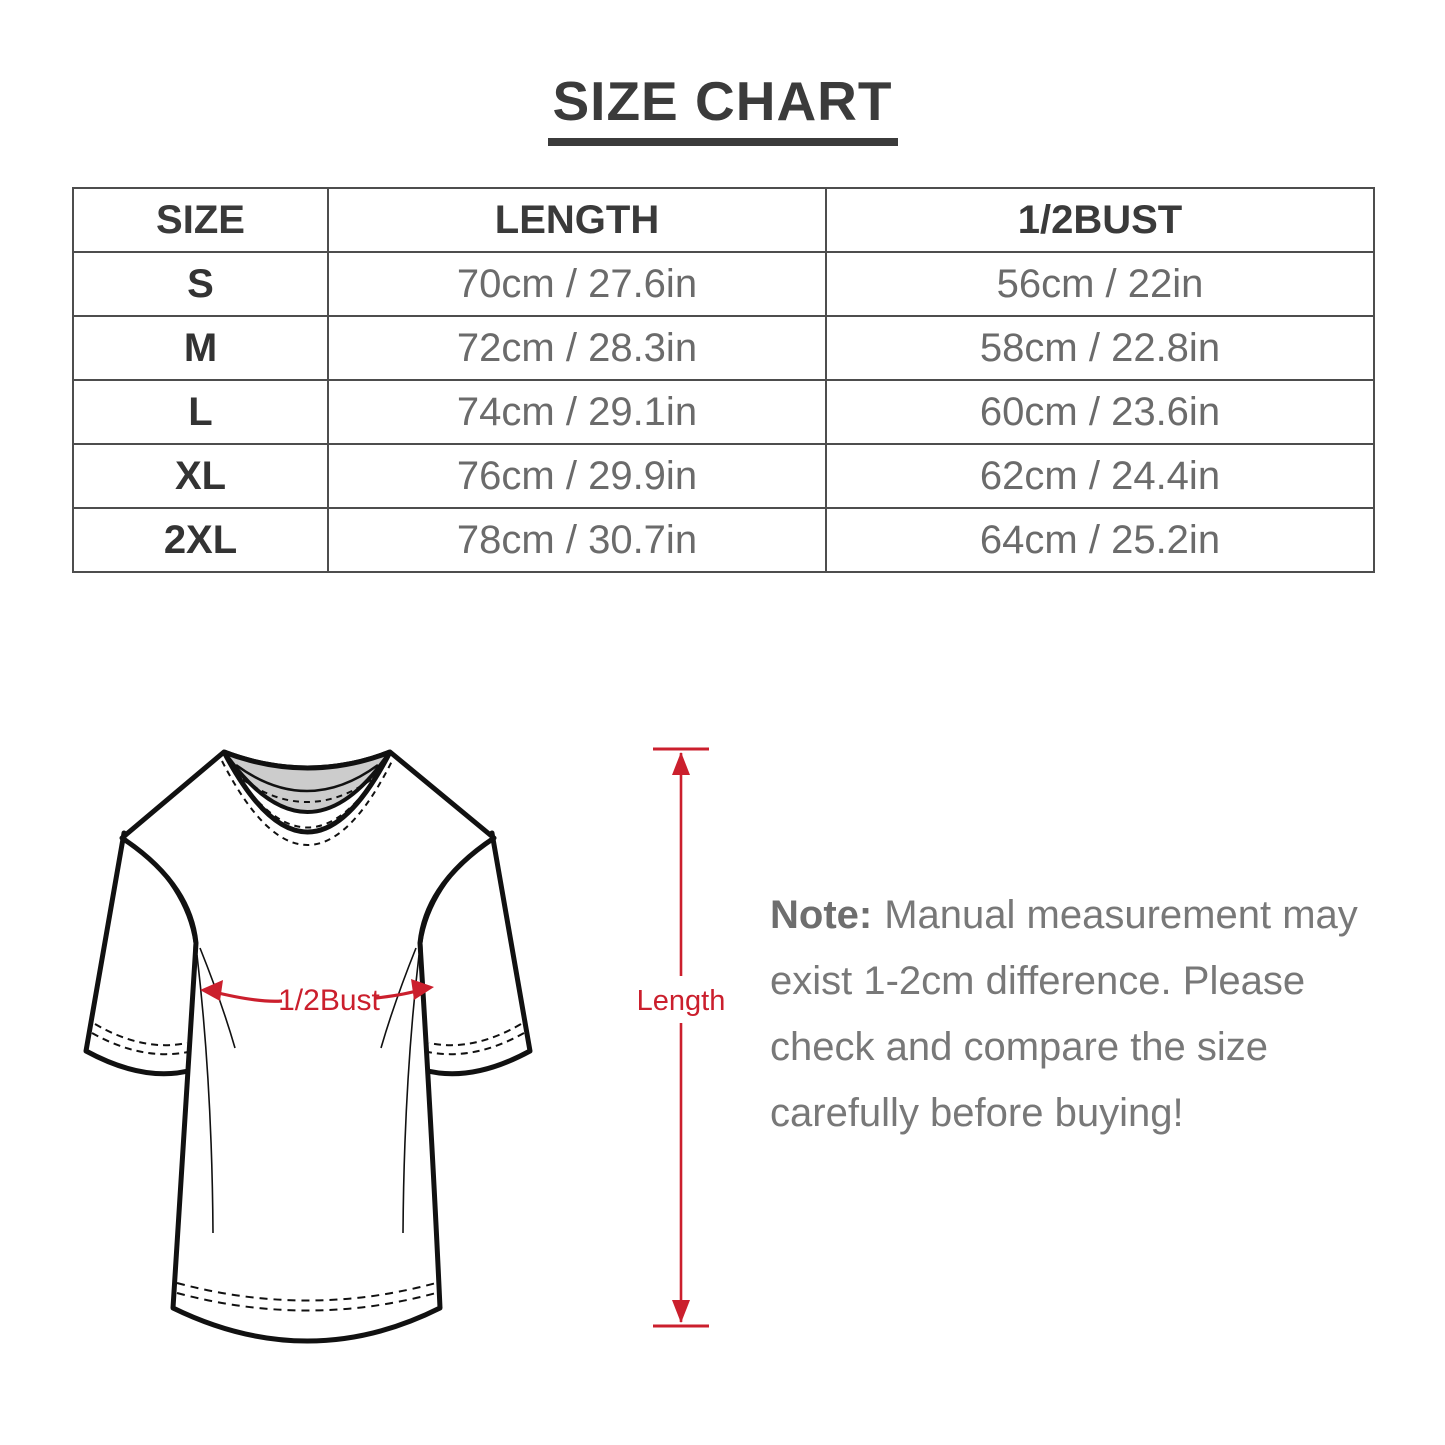 The width and height of the screenshot is (1445, 1445). I want to click on table-row: S 70cm / 27.6in 56cm / 22in, so click(723, 284).